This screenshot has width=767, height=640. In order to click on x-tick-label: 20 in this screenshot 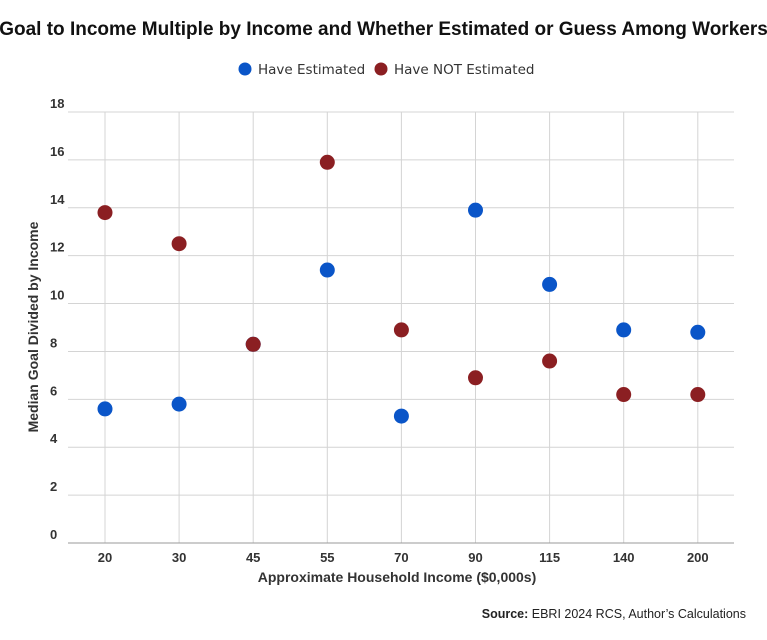, I will do `click(105, 557)`.